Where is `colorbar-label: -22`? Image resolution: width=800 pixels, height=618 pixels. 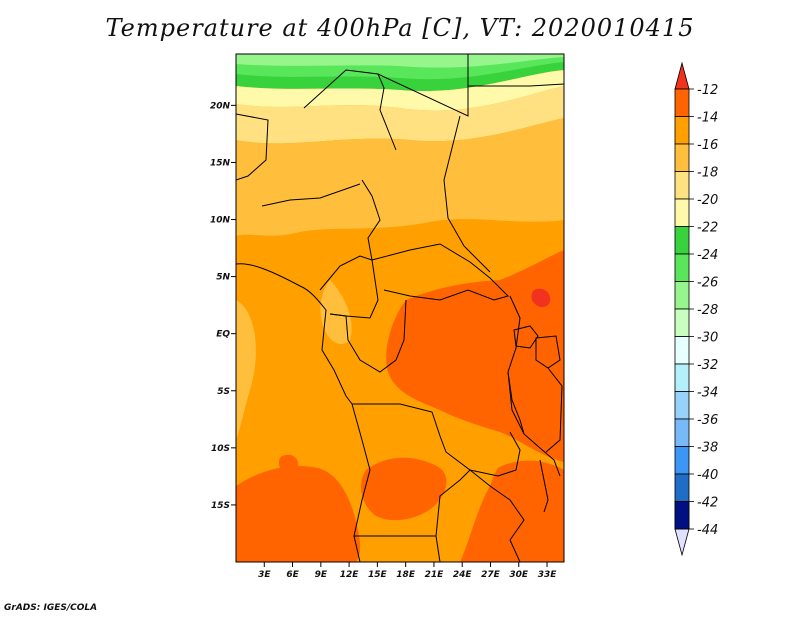
colorbar-label: -22 is located at coordinates (707, 228).